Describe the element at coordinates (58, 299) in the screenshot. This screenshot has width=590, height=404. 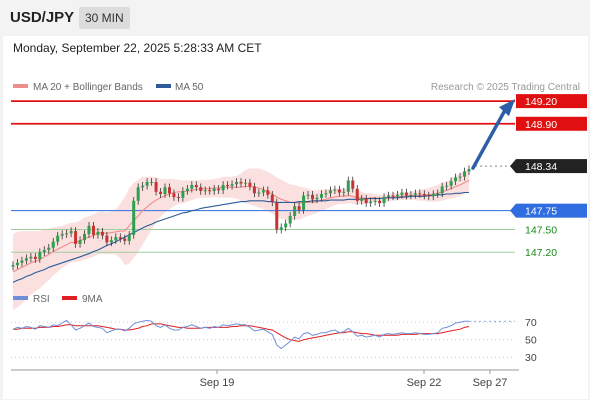
I see `rsi-legend: RSI 9MA` at that location.